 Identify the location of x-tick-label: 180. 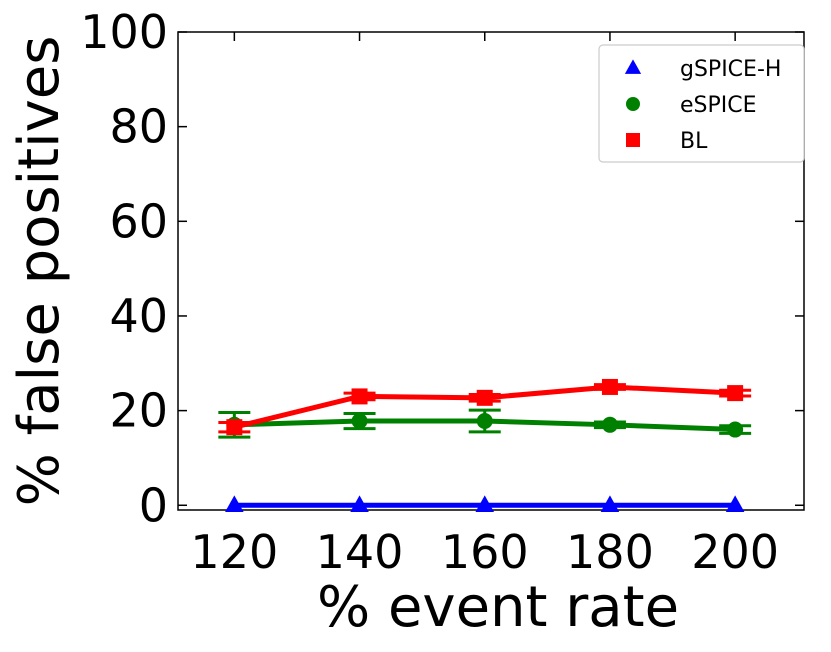
(610, 552).